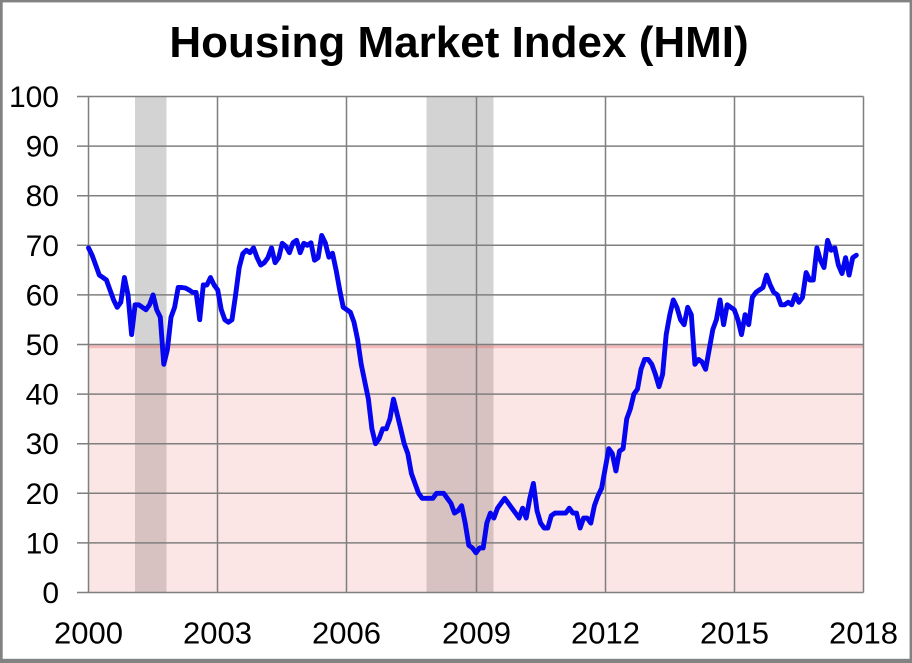  Describe the element at coordinates (42, 444) in the screenshot. I see `svg-text: 30` at that location.